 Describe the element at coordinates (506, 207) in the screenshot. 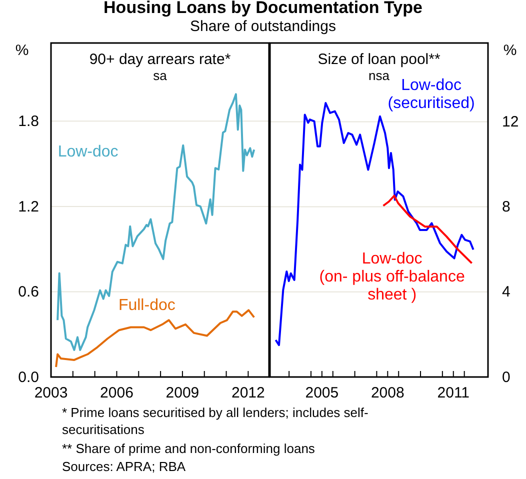

I see `y-tick-label: 8` at that location.